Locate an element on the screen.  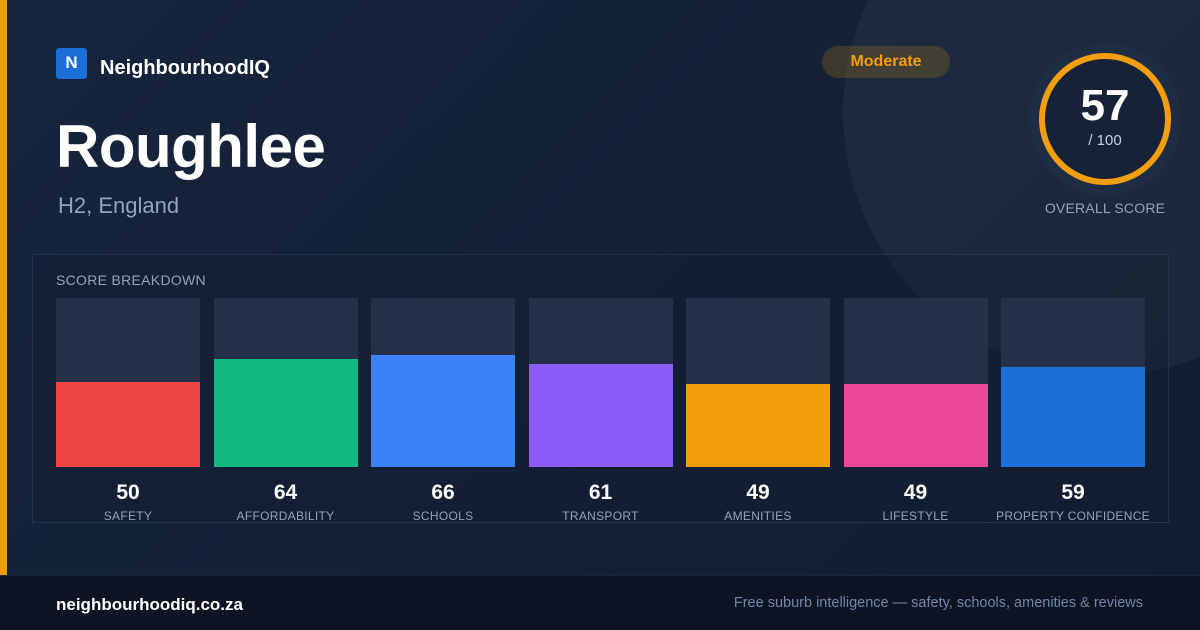
score-ring-arc is located at coordinates (1105, 119).